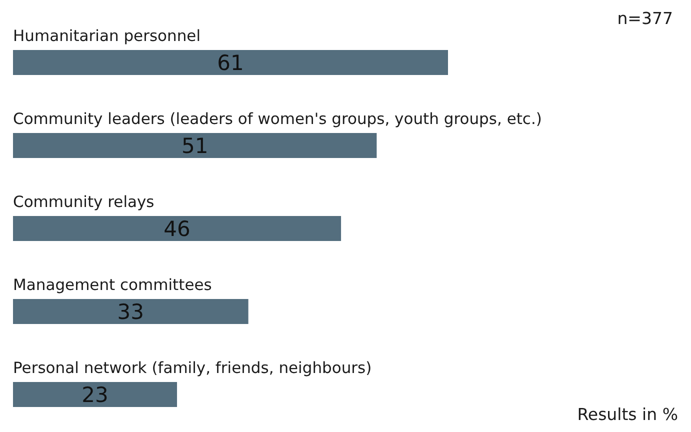  What do you see at coordinates (627, 414) in the screenshot?
I see `text: Results in %` at bounding box center [627, 414].